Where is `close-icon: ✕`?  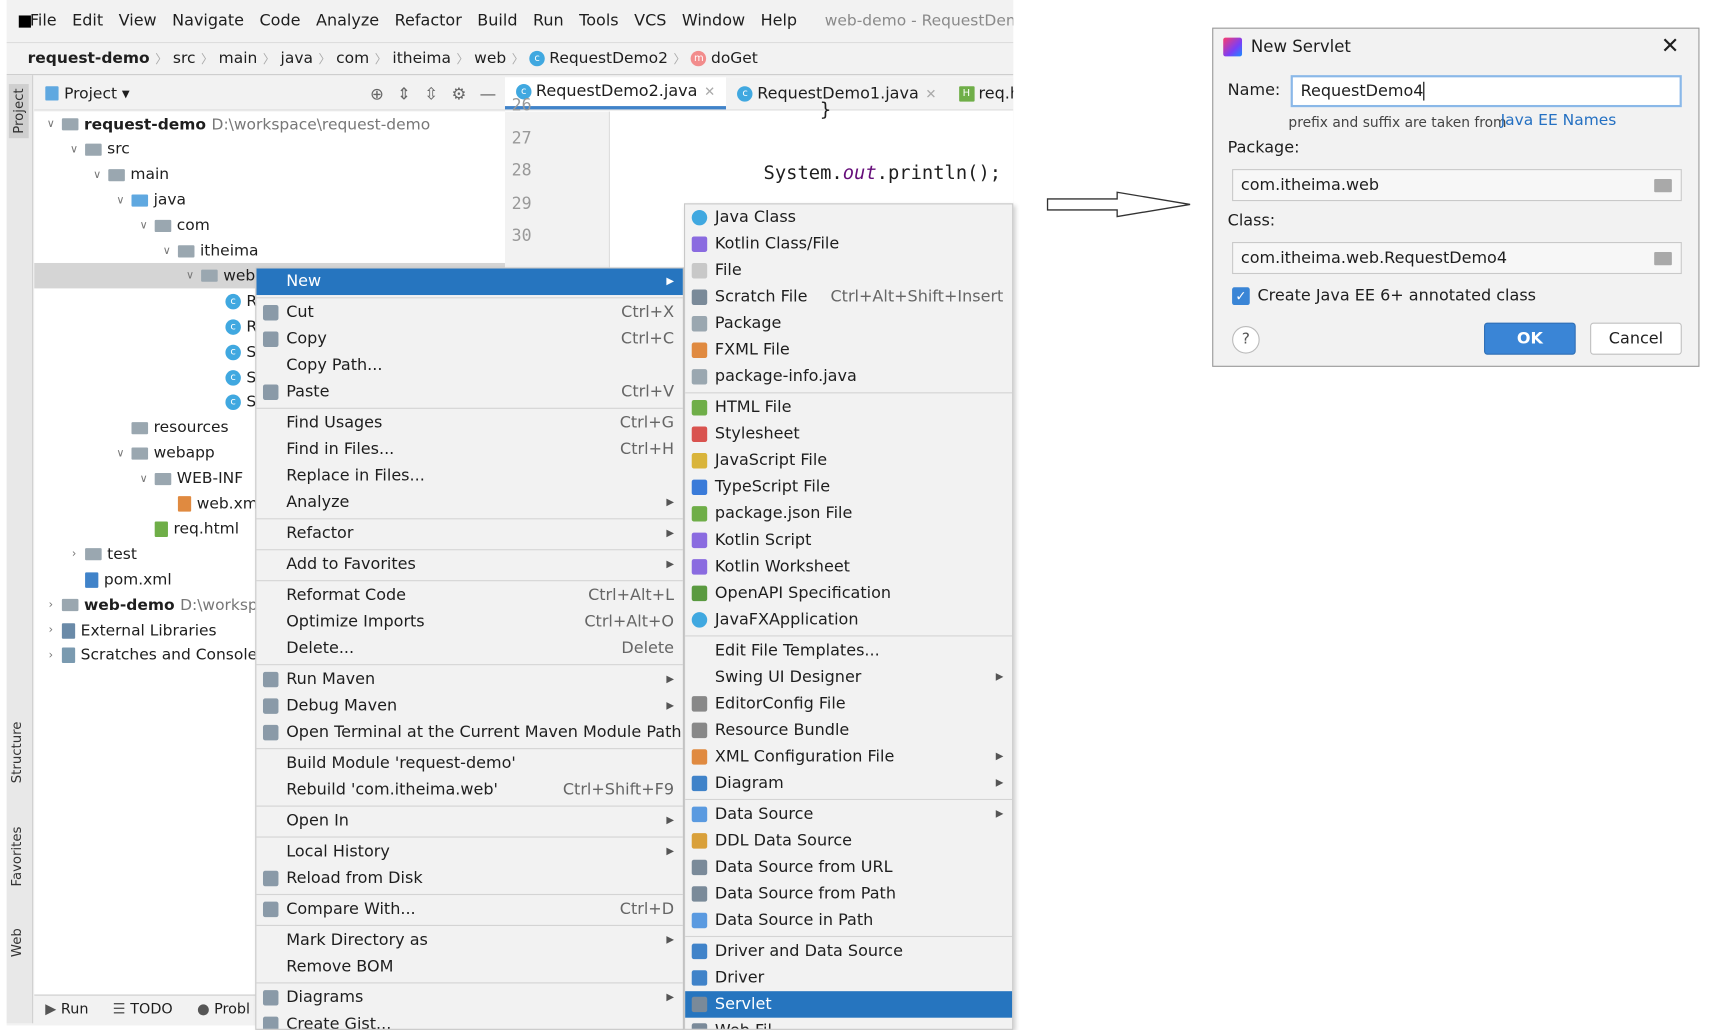
close-icon: ✕ is located at coordinates (1670, 45).